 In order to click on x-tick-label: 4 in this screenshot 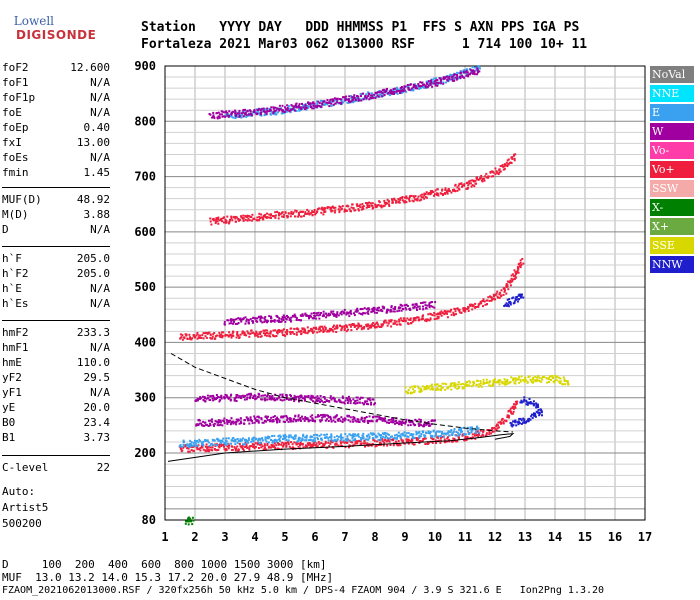, I will do `click(254, 537)`.